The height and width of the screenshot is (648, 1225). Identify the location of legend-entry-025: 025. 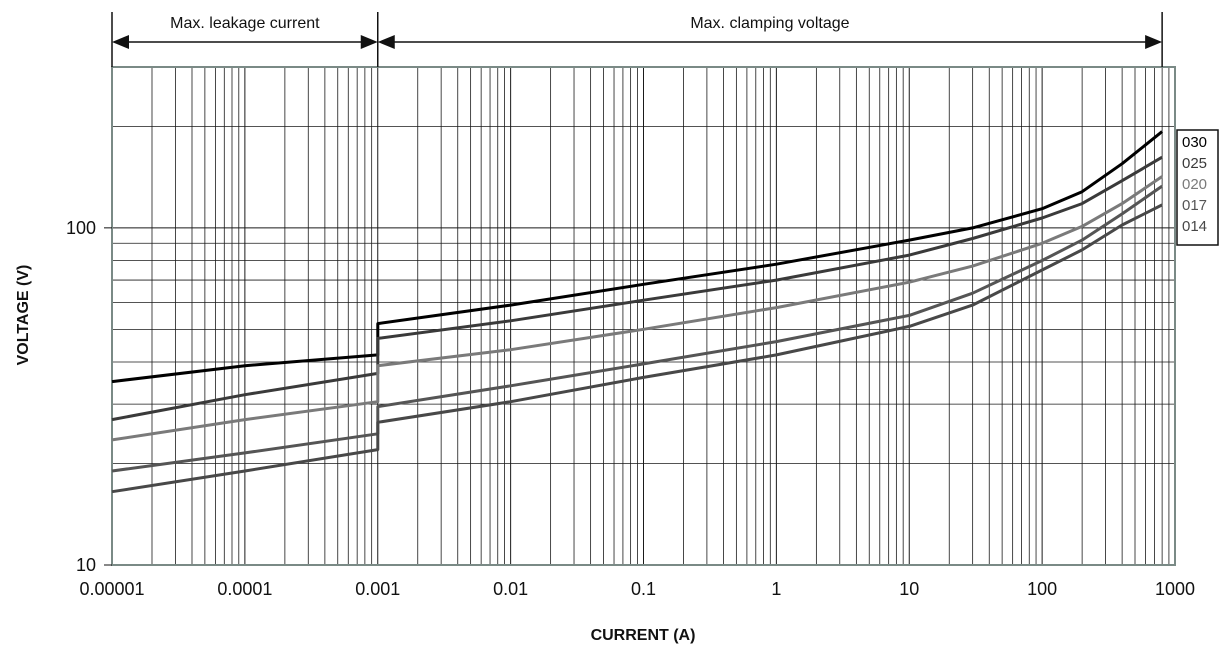
(1194, 163).